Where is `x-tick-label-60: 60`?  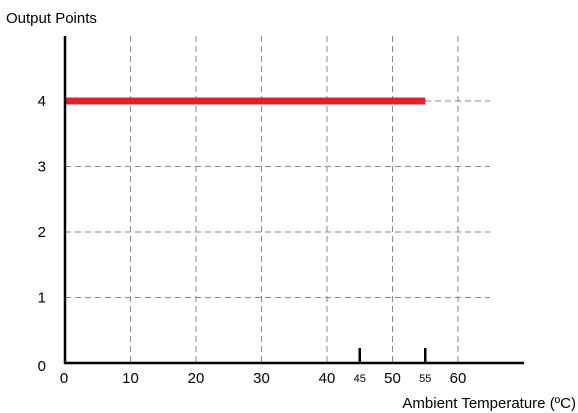 x-tick-label-60: 60 is located at coordinates (458, 378).